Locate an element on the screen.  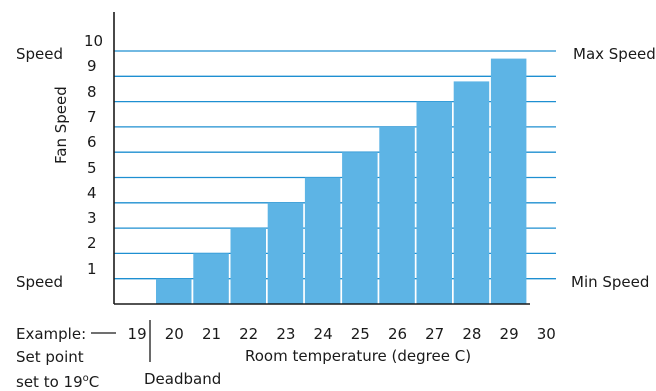
set-point-value: set to 19oC is located at coordinates (57, 380).